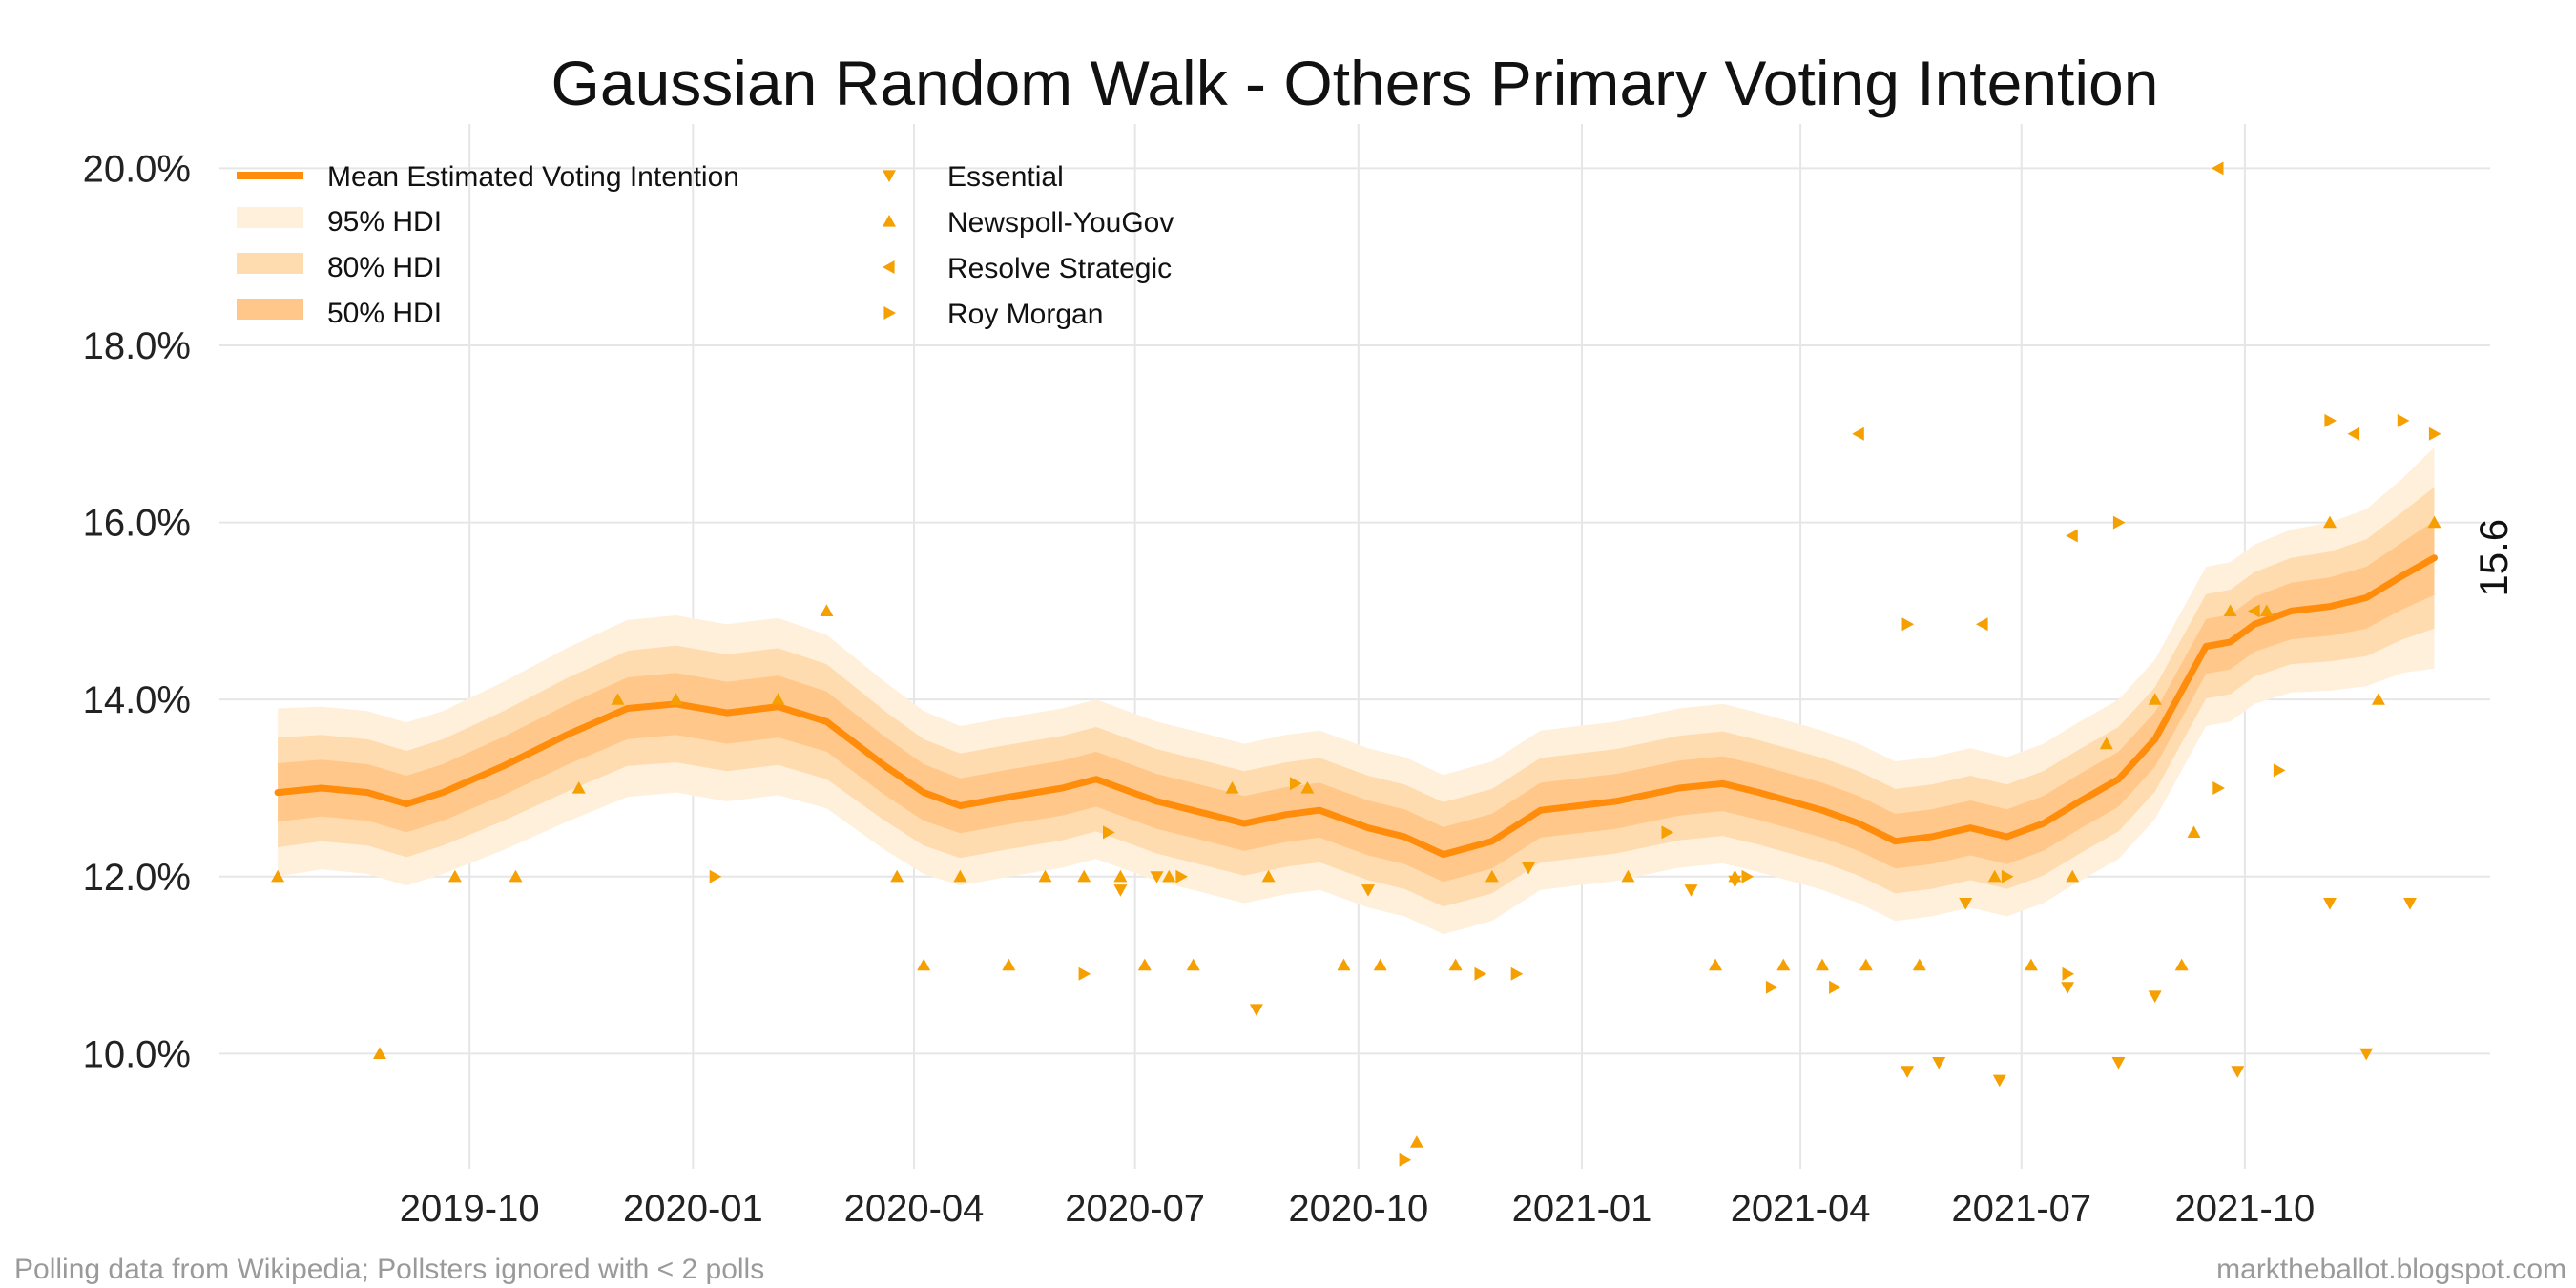 This screenshot has width=2576, height=1288. What do you see at coordinates (2391, 1269) in the screenshot?
I see `footer-site: marktheballot.blogspot.com` at bounding box center [2391, 1269].